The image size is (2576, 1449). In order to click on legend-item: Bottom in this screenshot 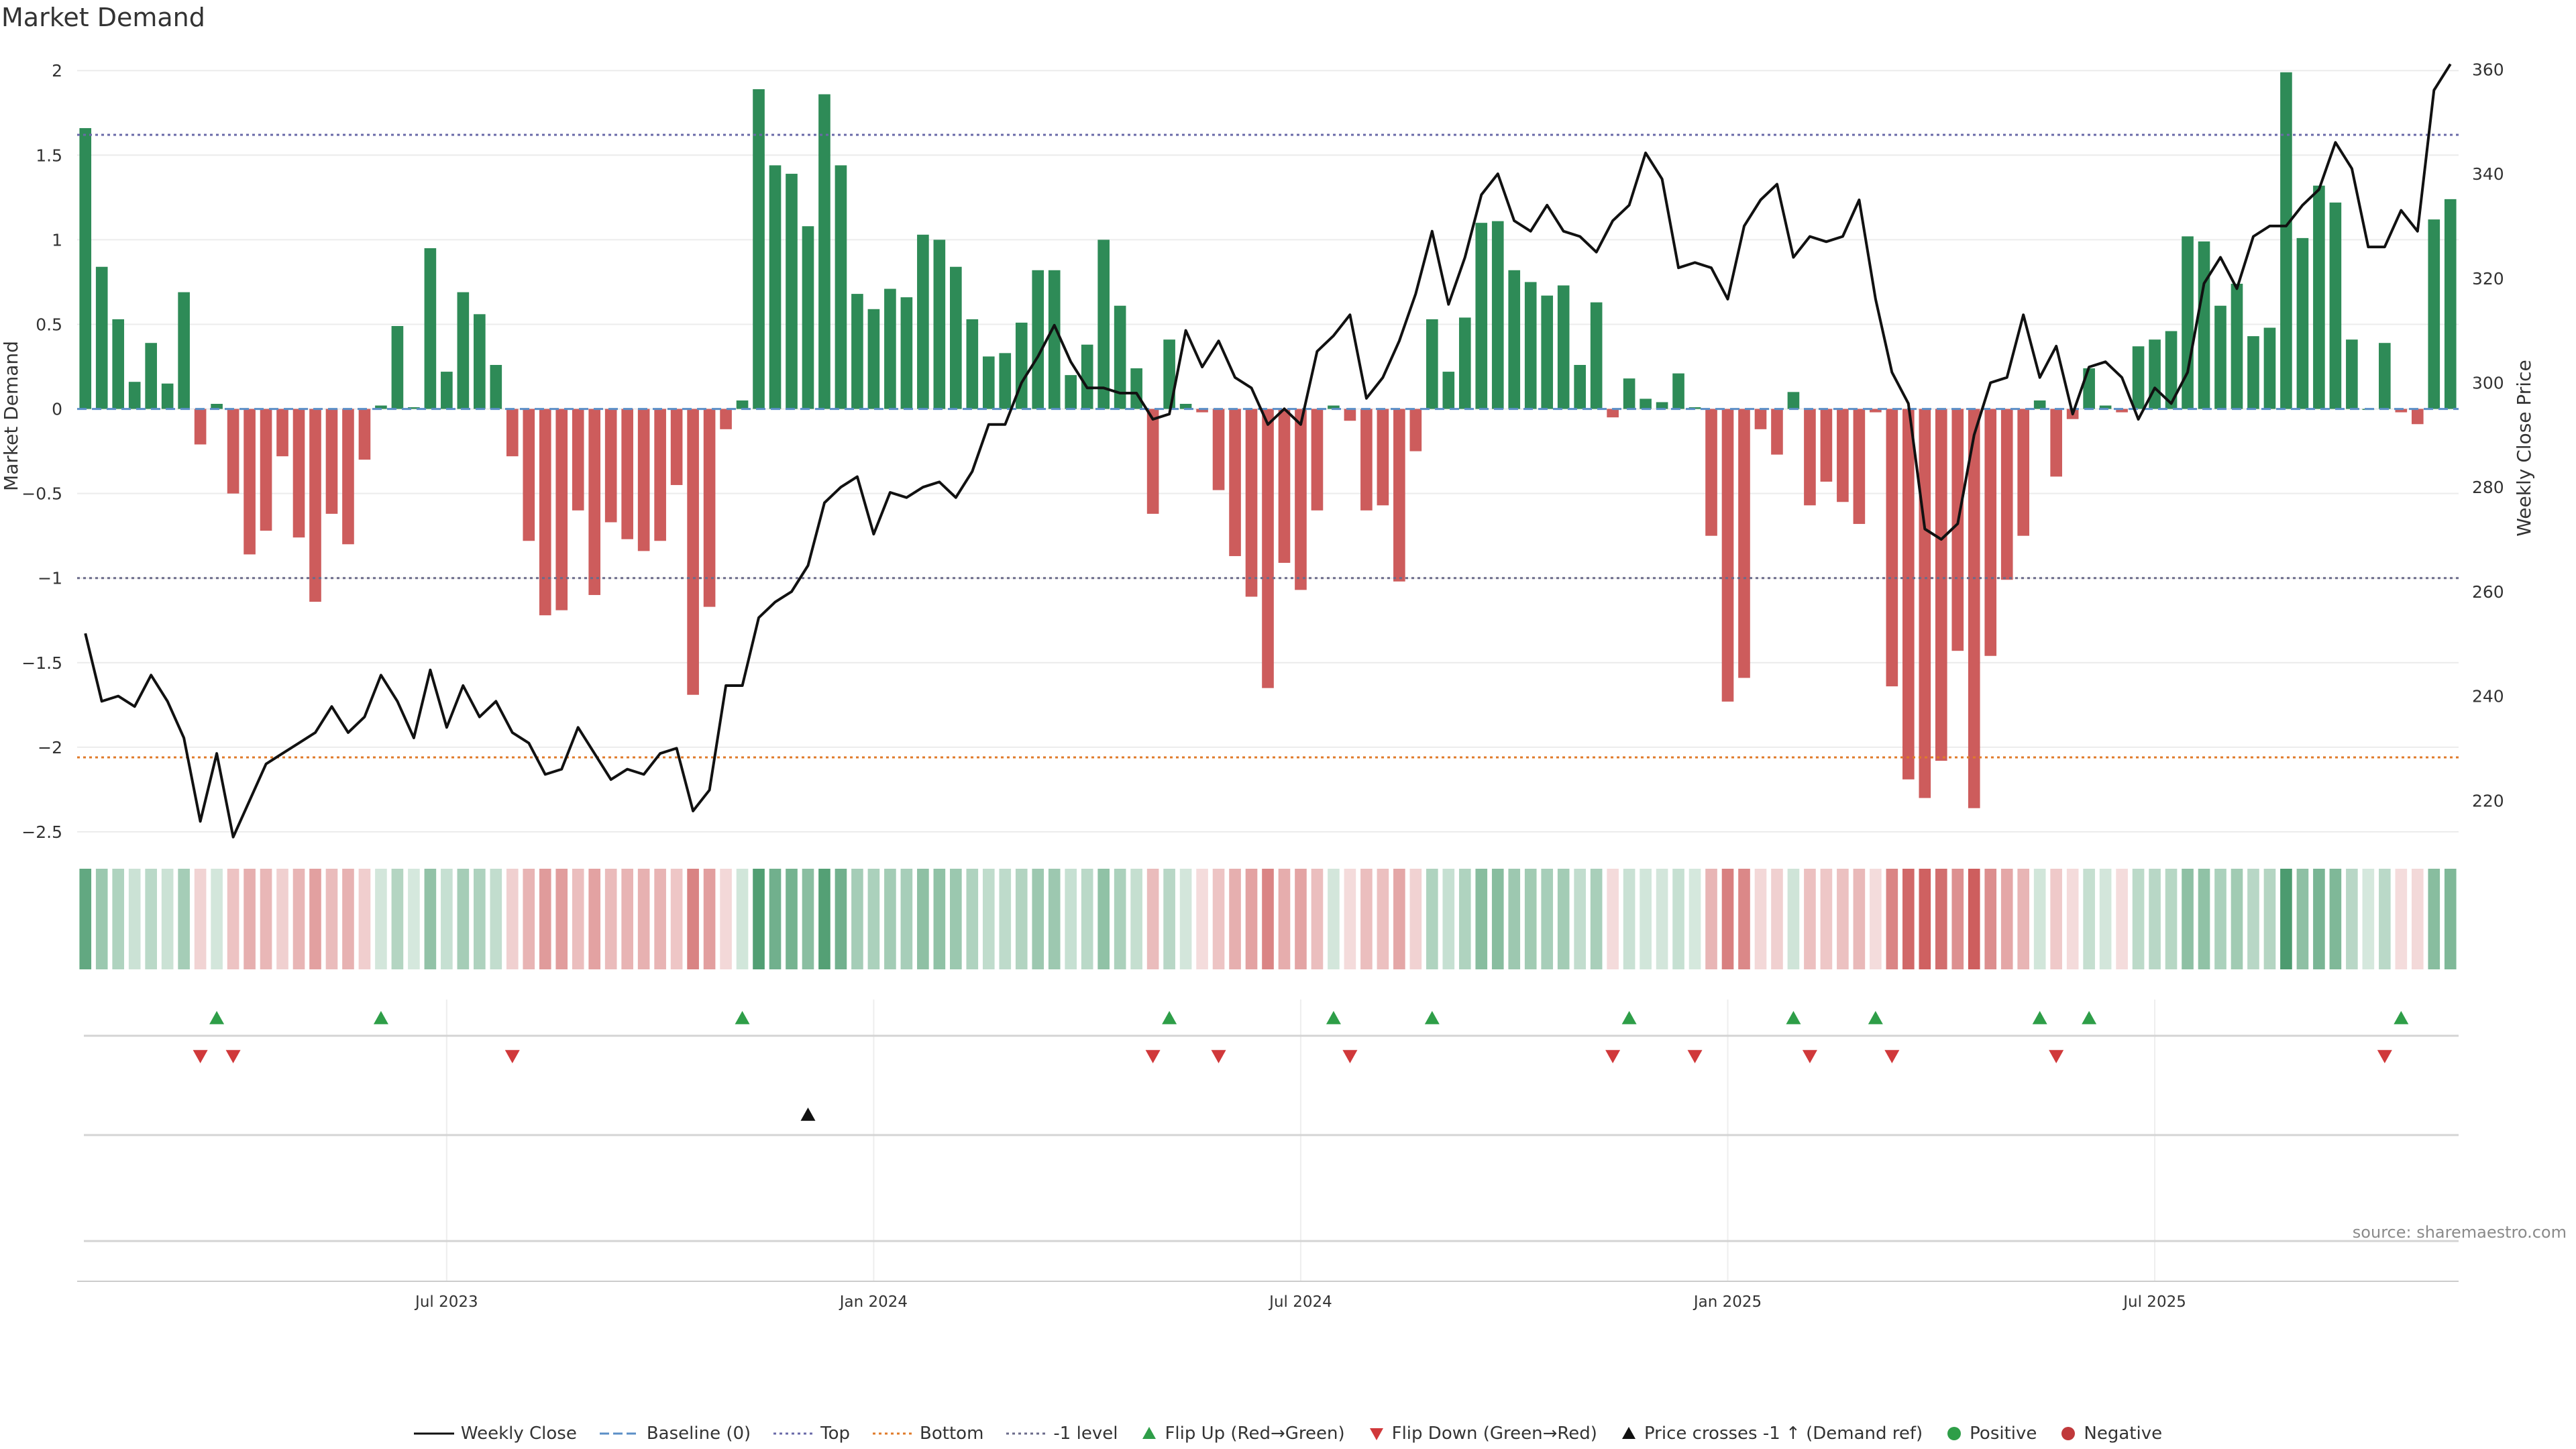, I will do `click(928, 1434)`.